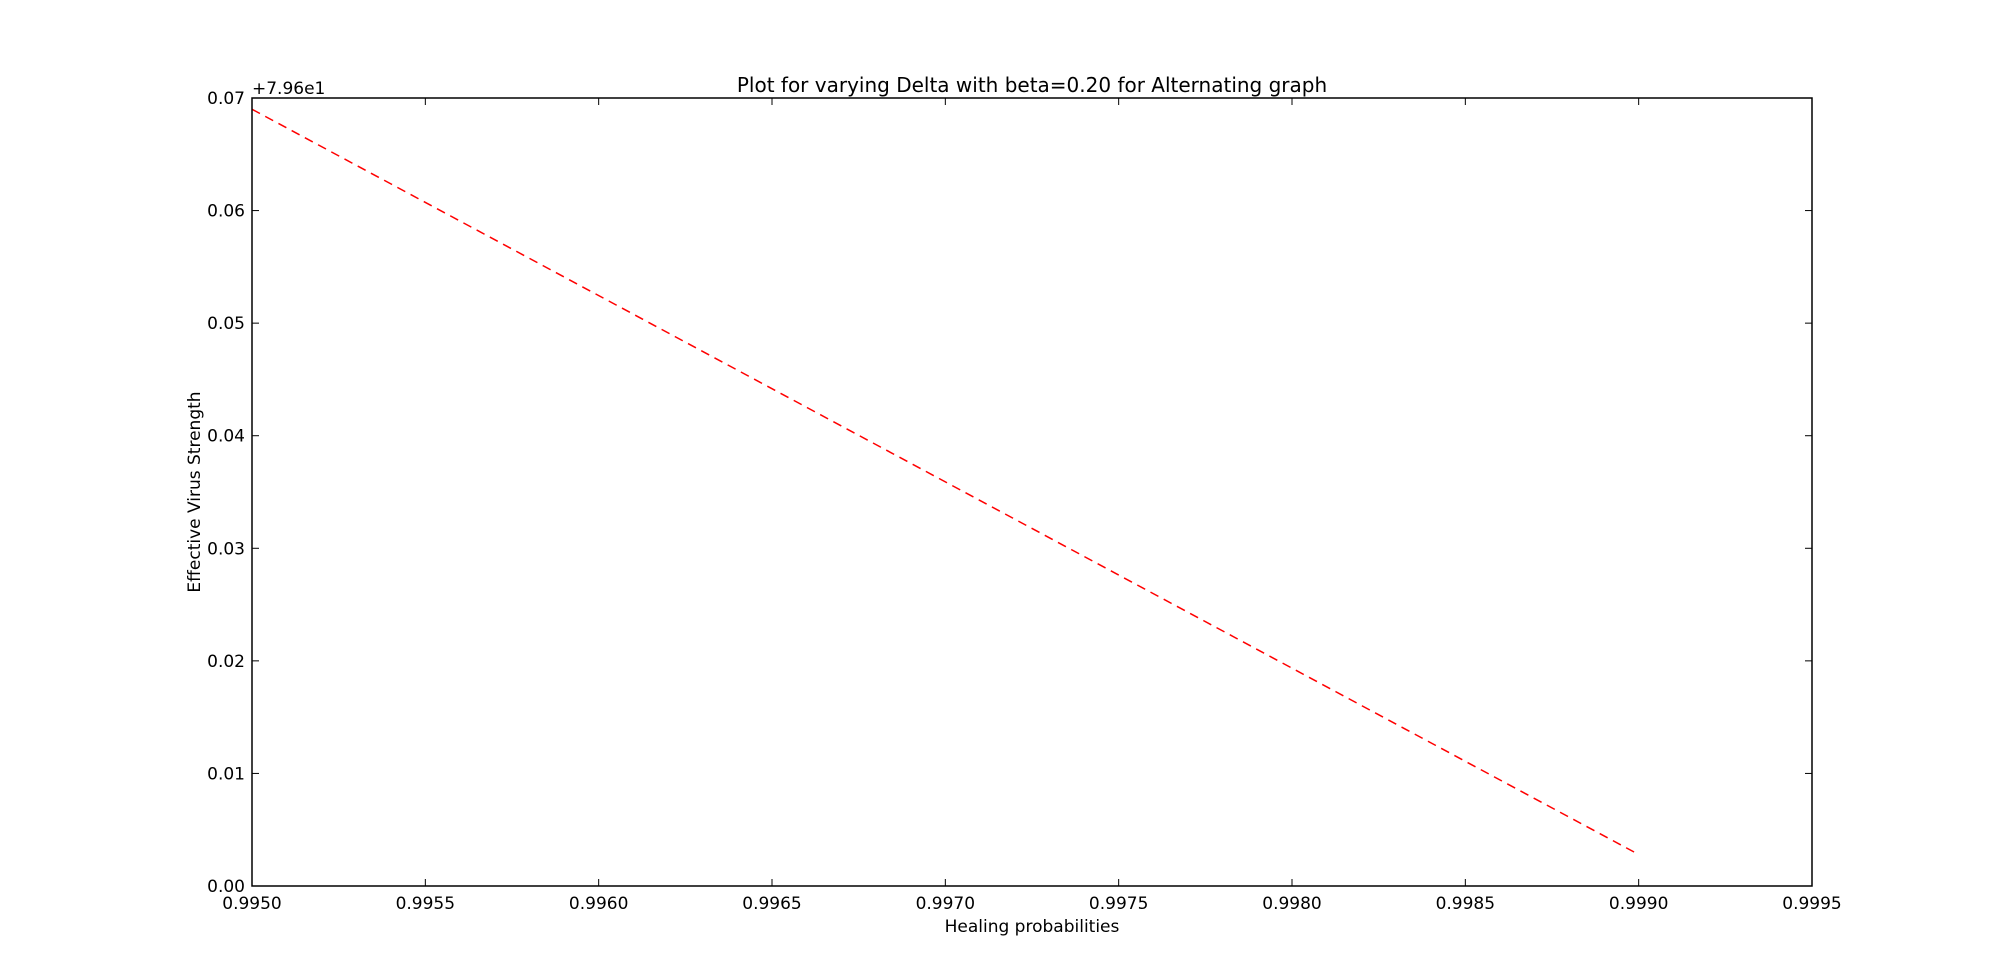  Describe the element at coordinates (1032, 927) in the screenshot. I see `x-axis-label: Healing probabilities` at that location.